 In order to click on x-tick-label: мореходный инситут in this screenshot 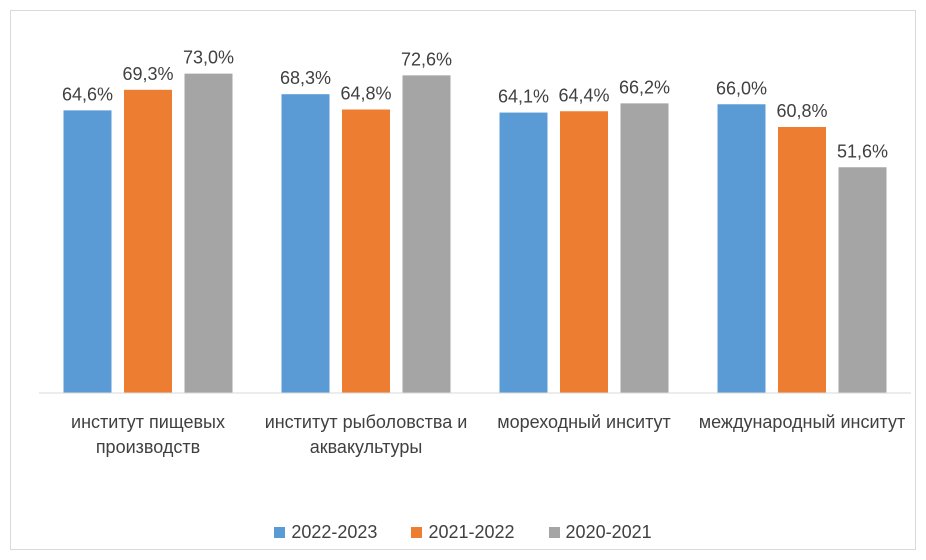, I will do `click(584, 422)`.